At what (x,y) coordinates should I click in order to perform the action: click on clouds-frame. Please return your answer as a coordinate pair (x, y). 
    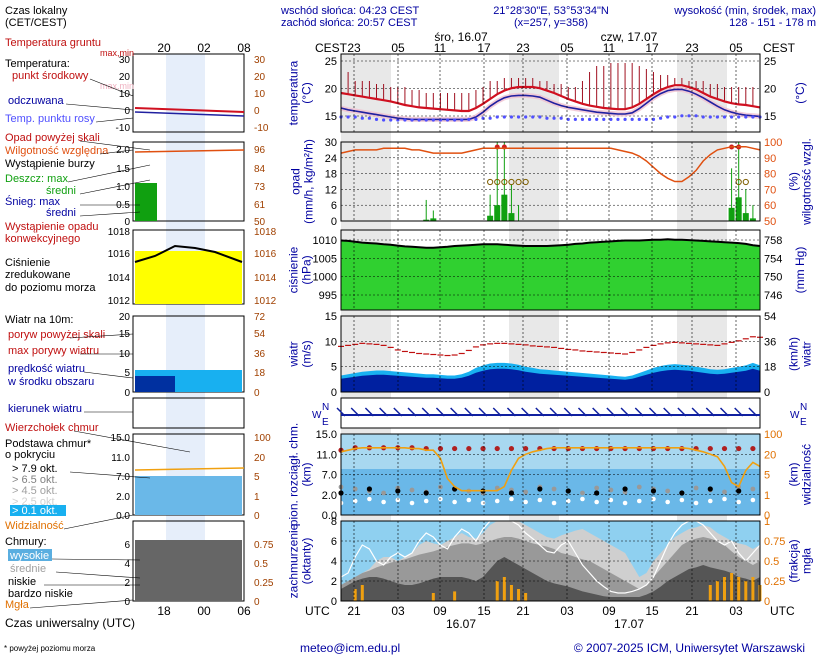
    Looking at the image, I should click on (550, 561).